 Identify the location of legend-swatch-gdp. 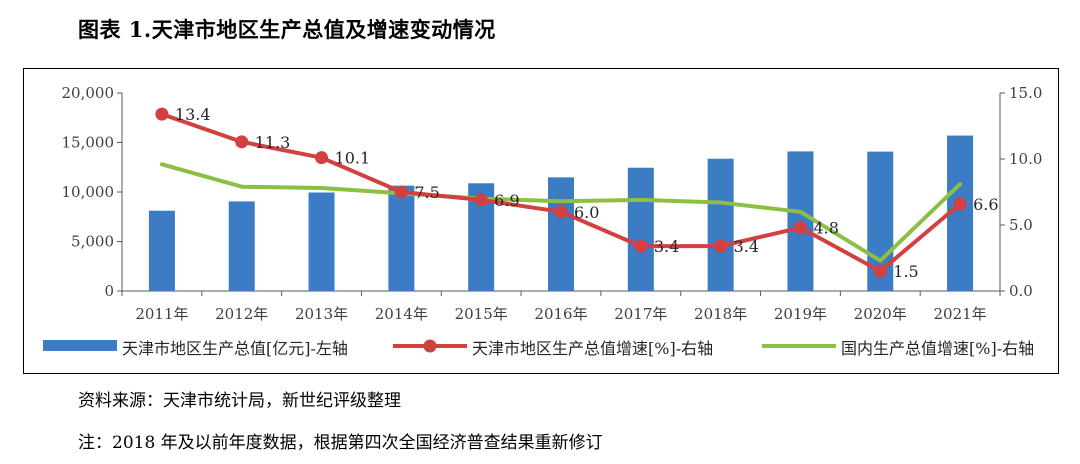
(80, 345).